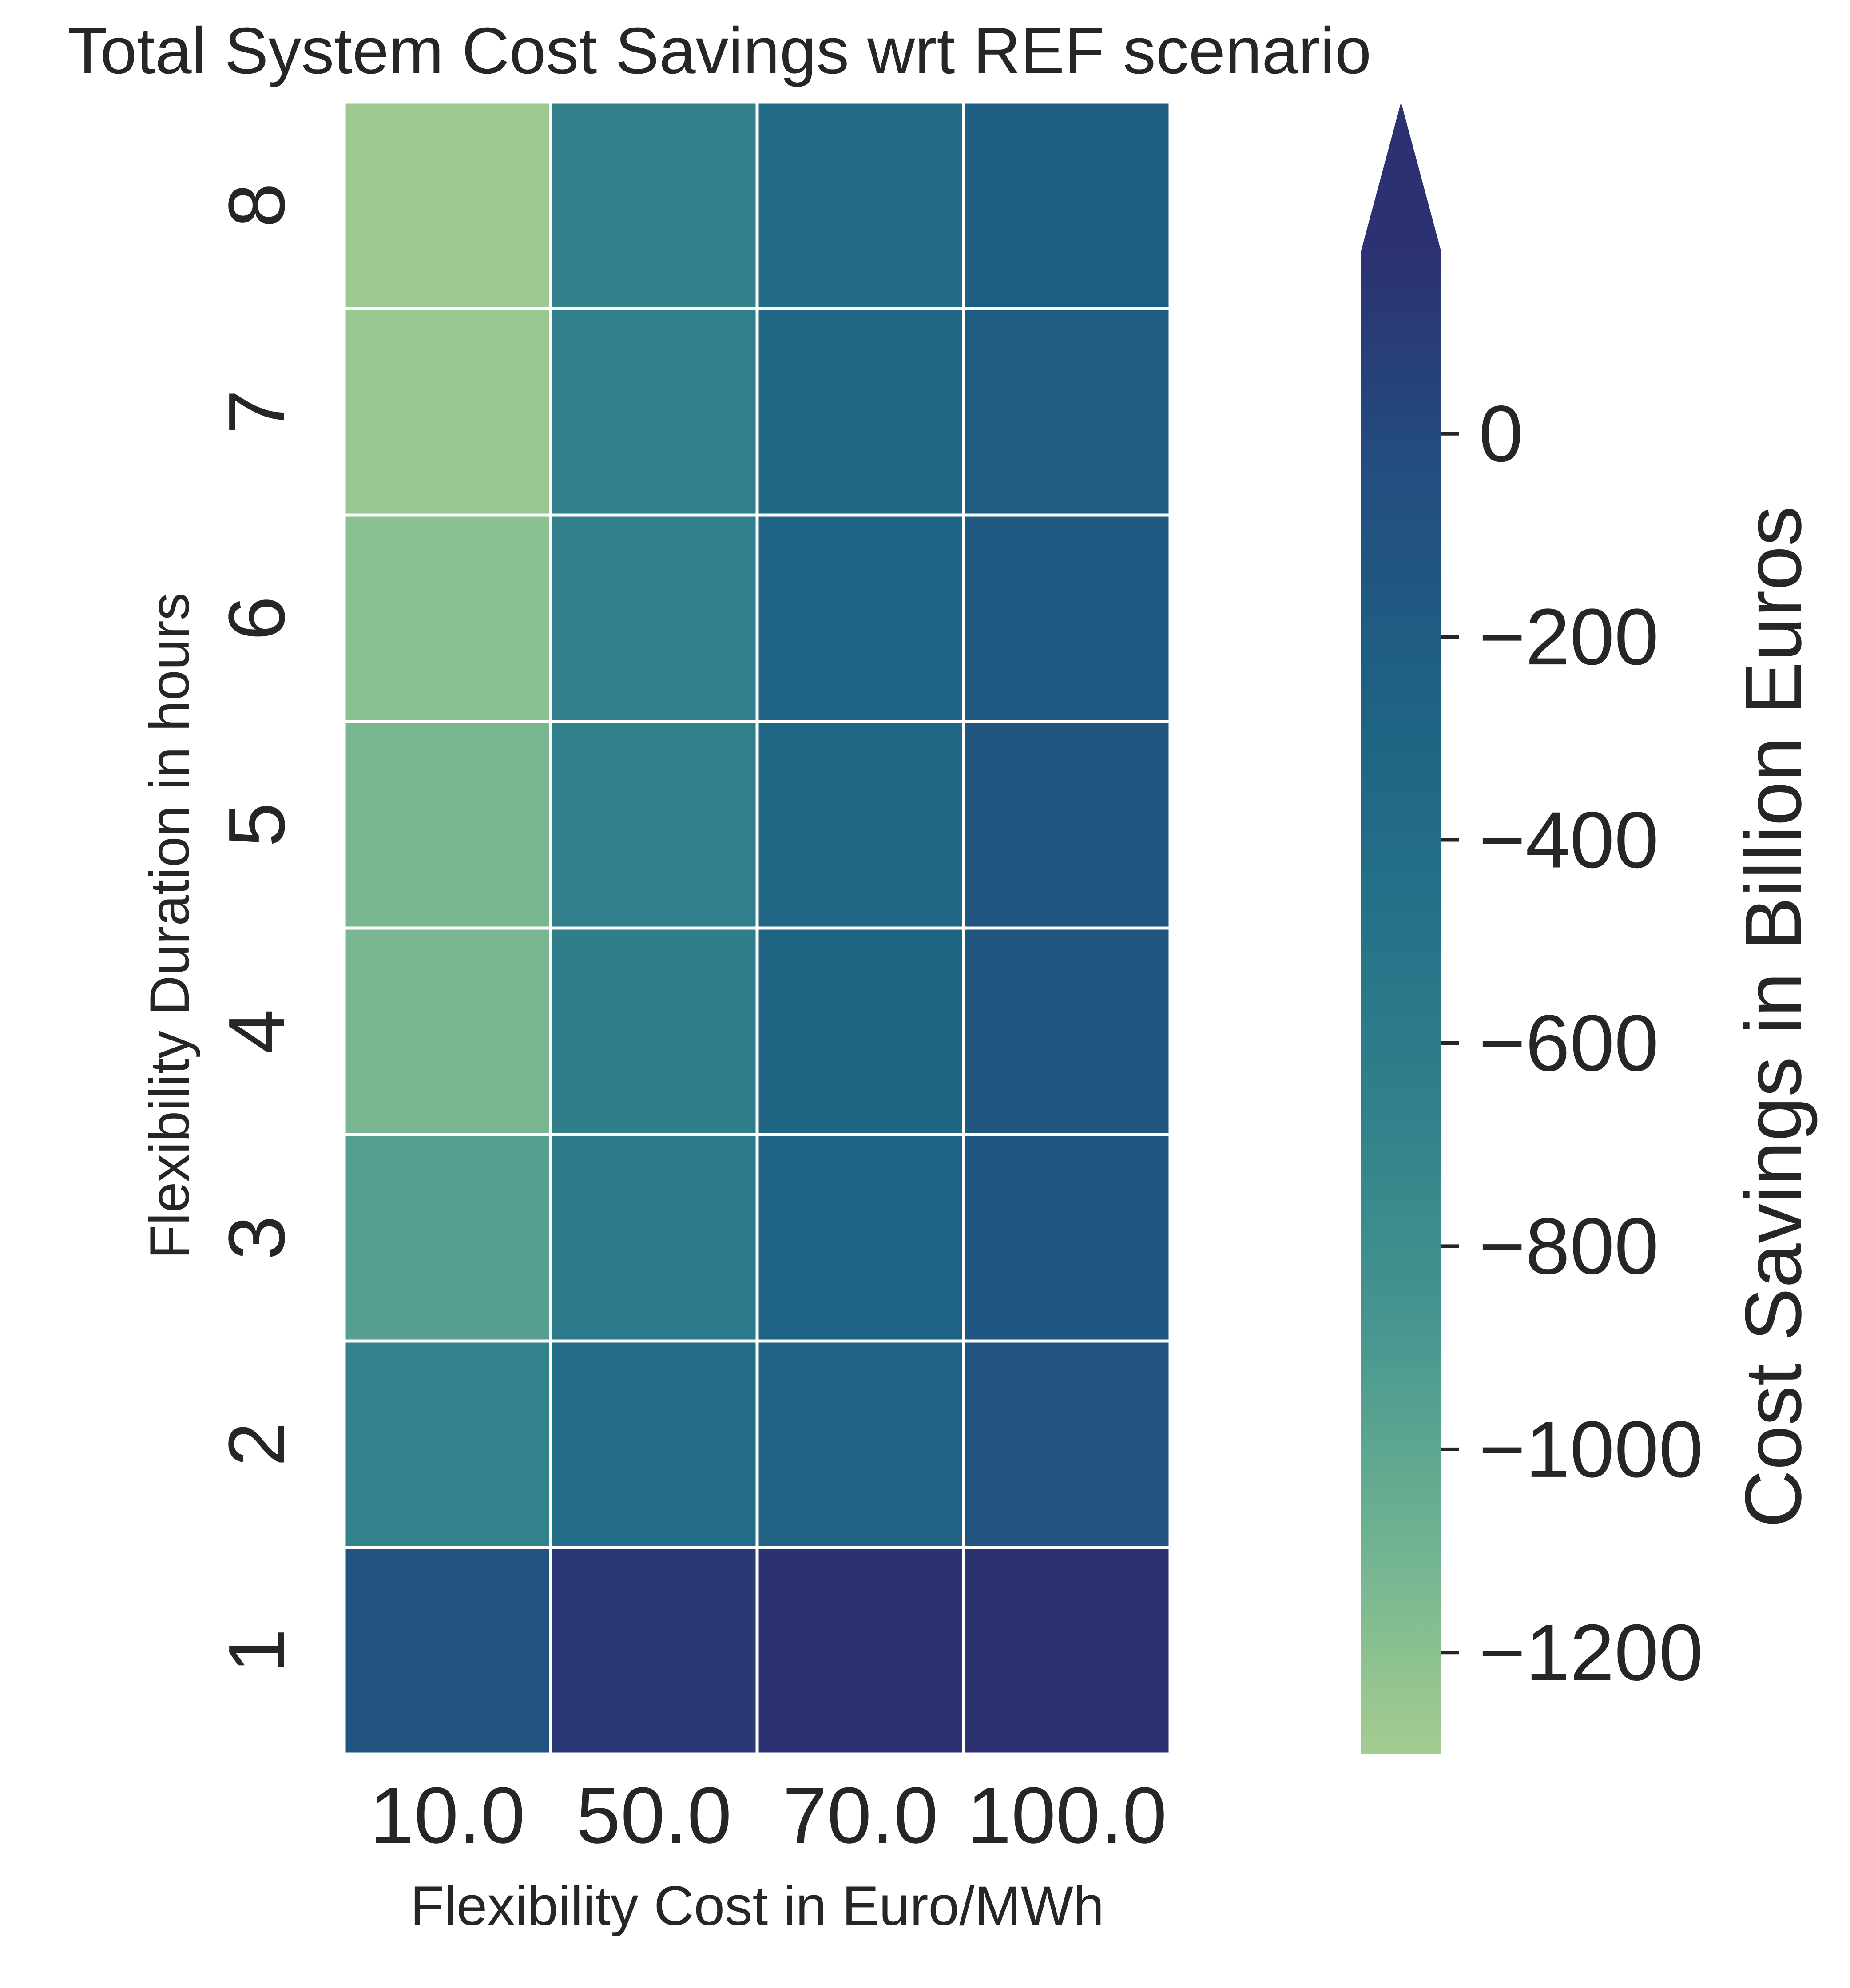  I want to click on colorbar-extend-arrow, so click(1401, 176).